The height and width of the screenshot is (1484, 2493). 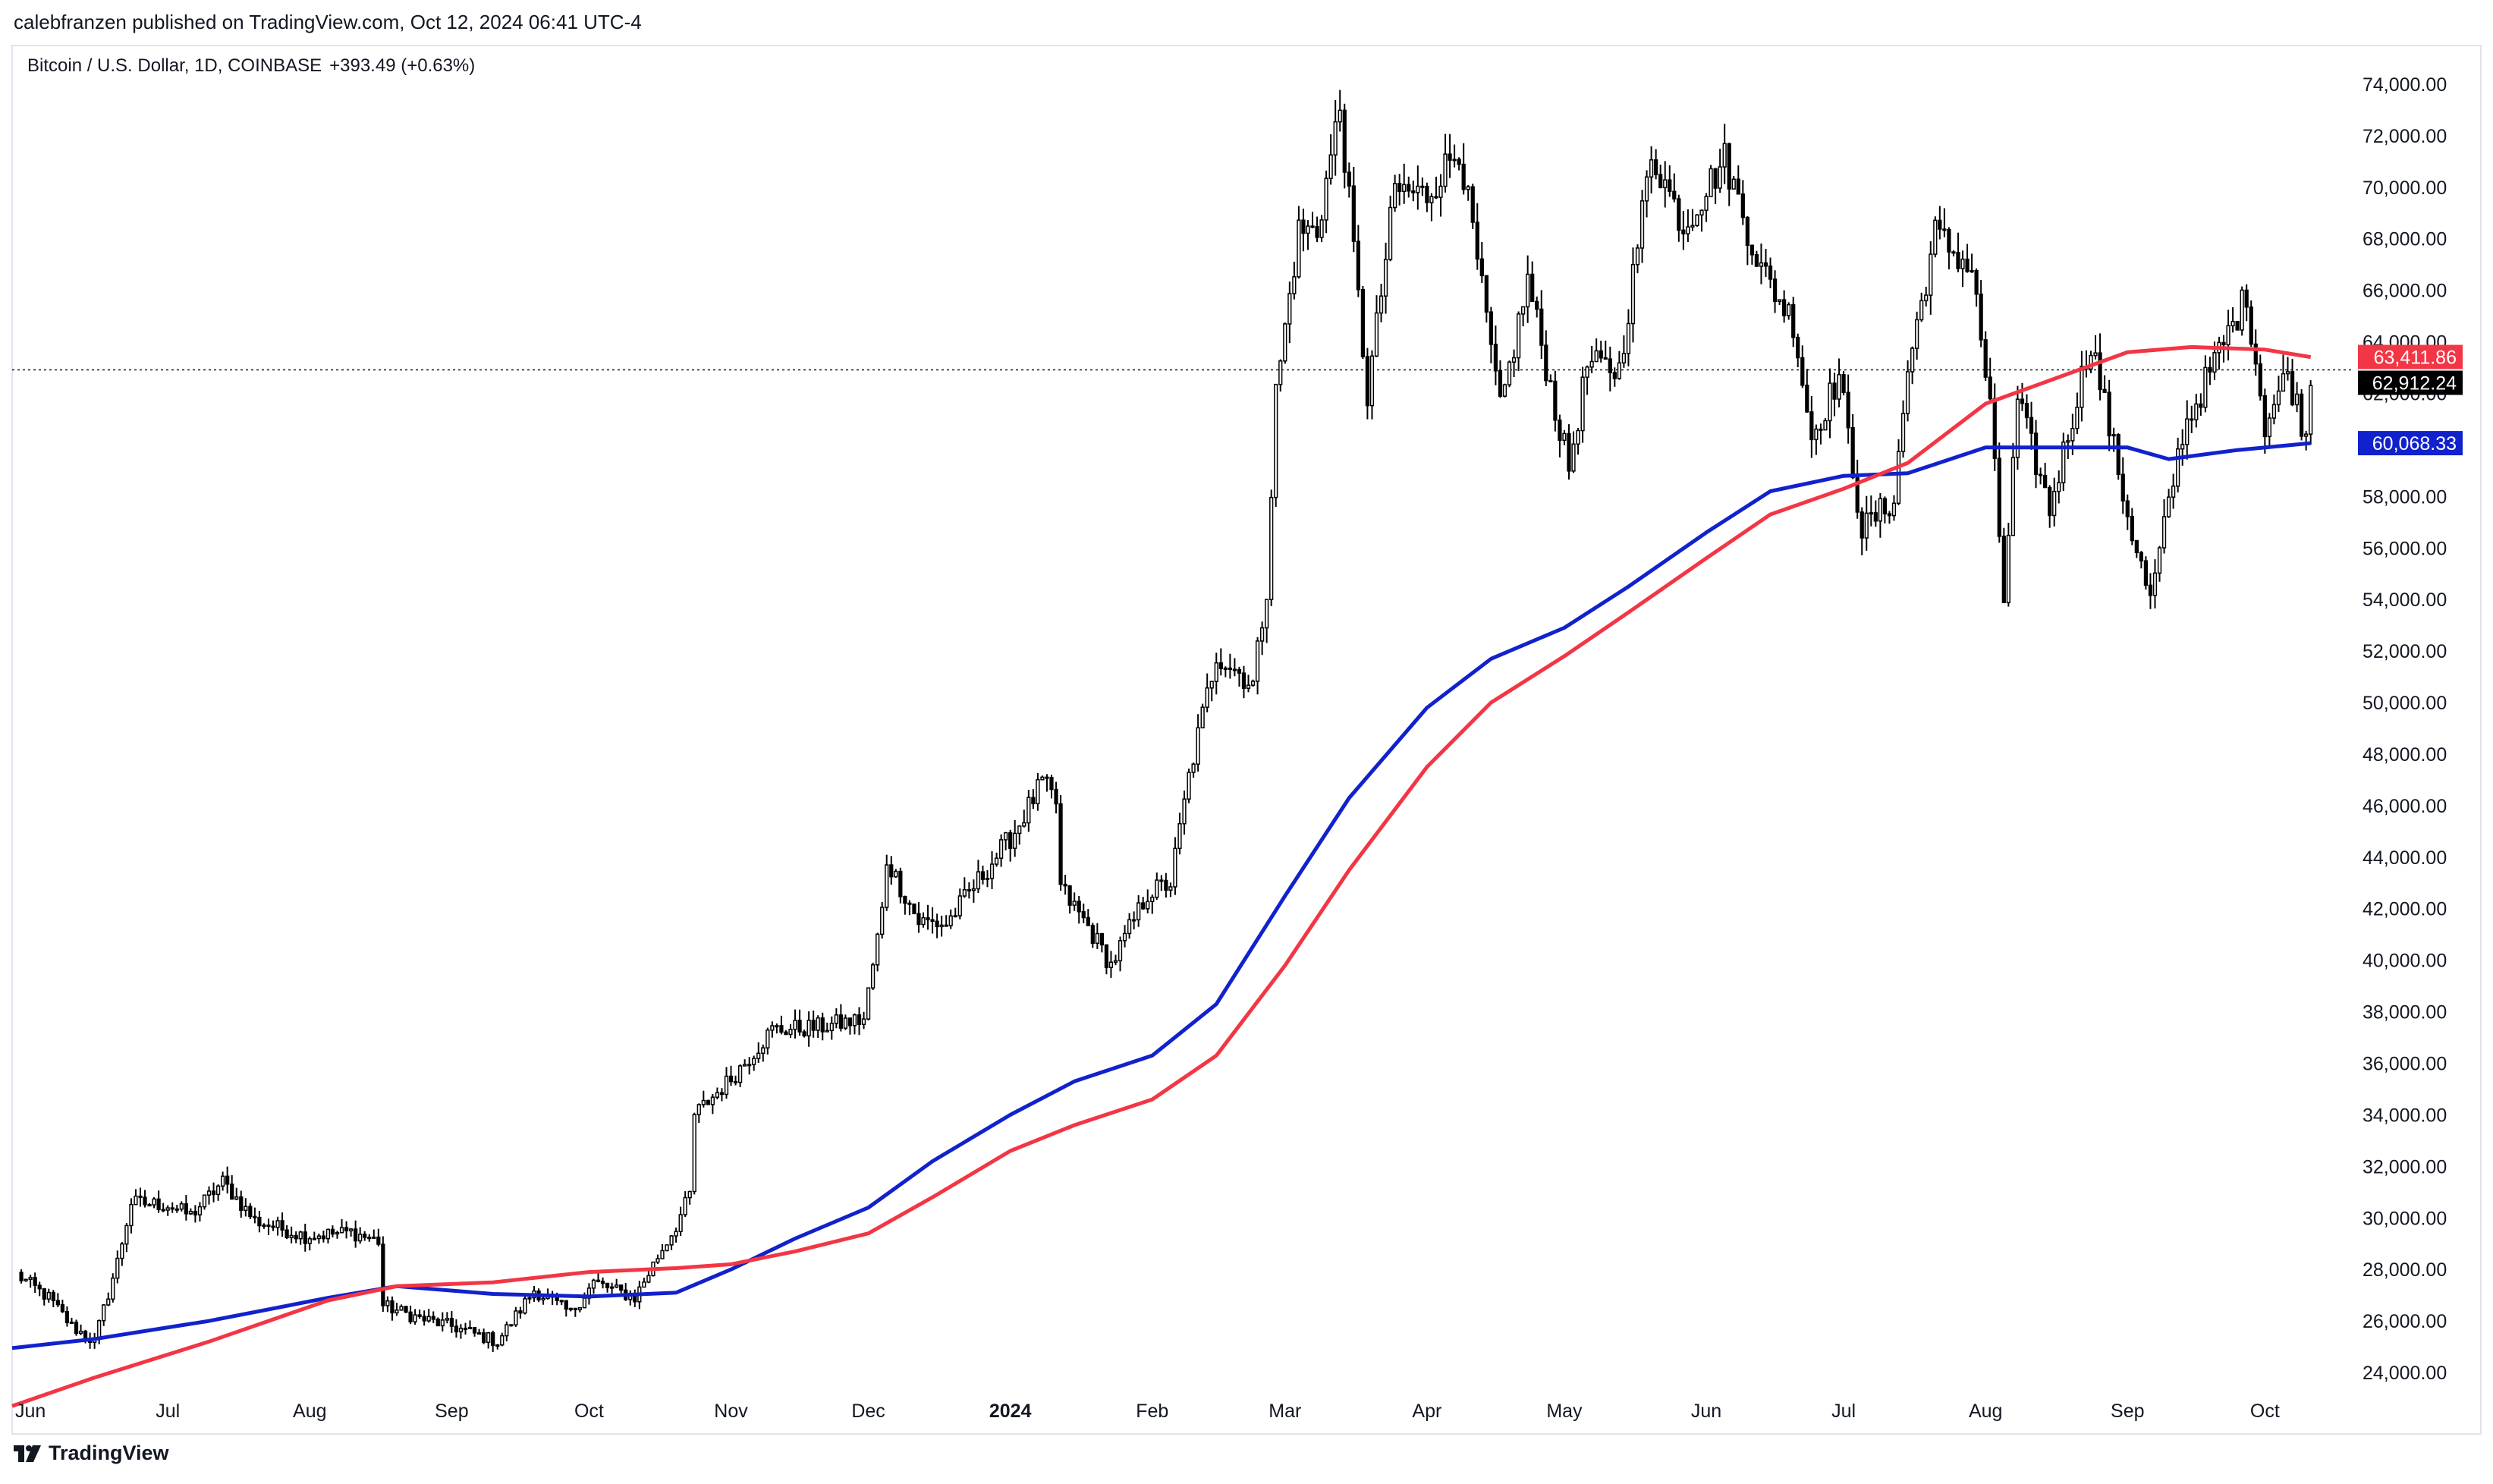 What do you see at coordinates (2127, 1411) in the screenshot?
I see `x-tick-label: Sep` at bounding box center [2127, 1411].